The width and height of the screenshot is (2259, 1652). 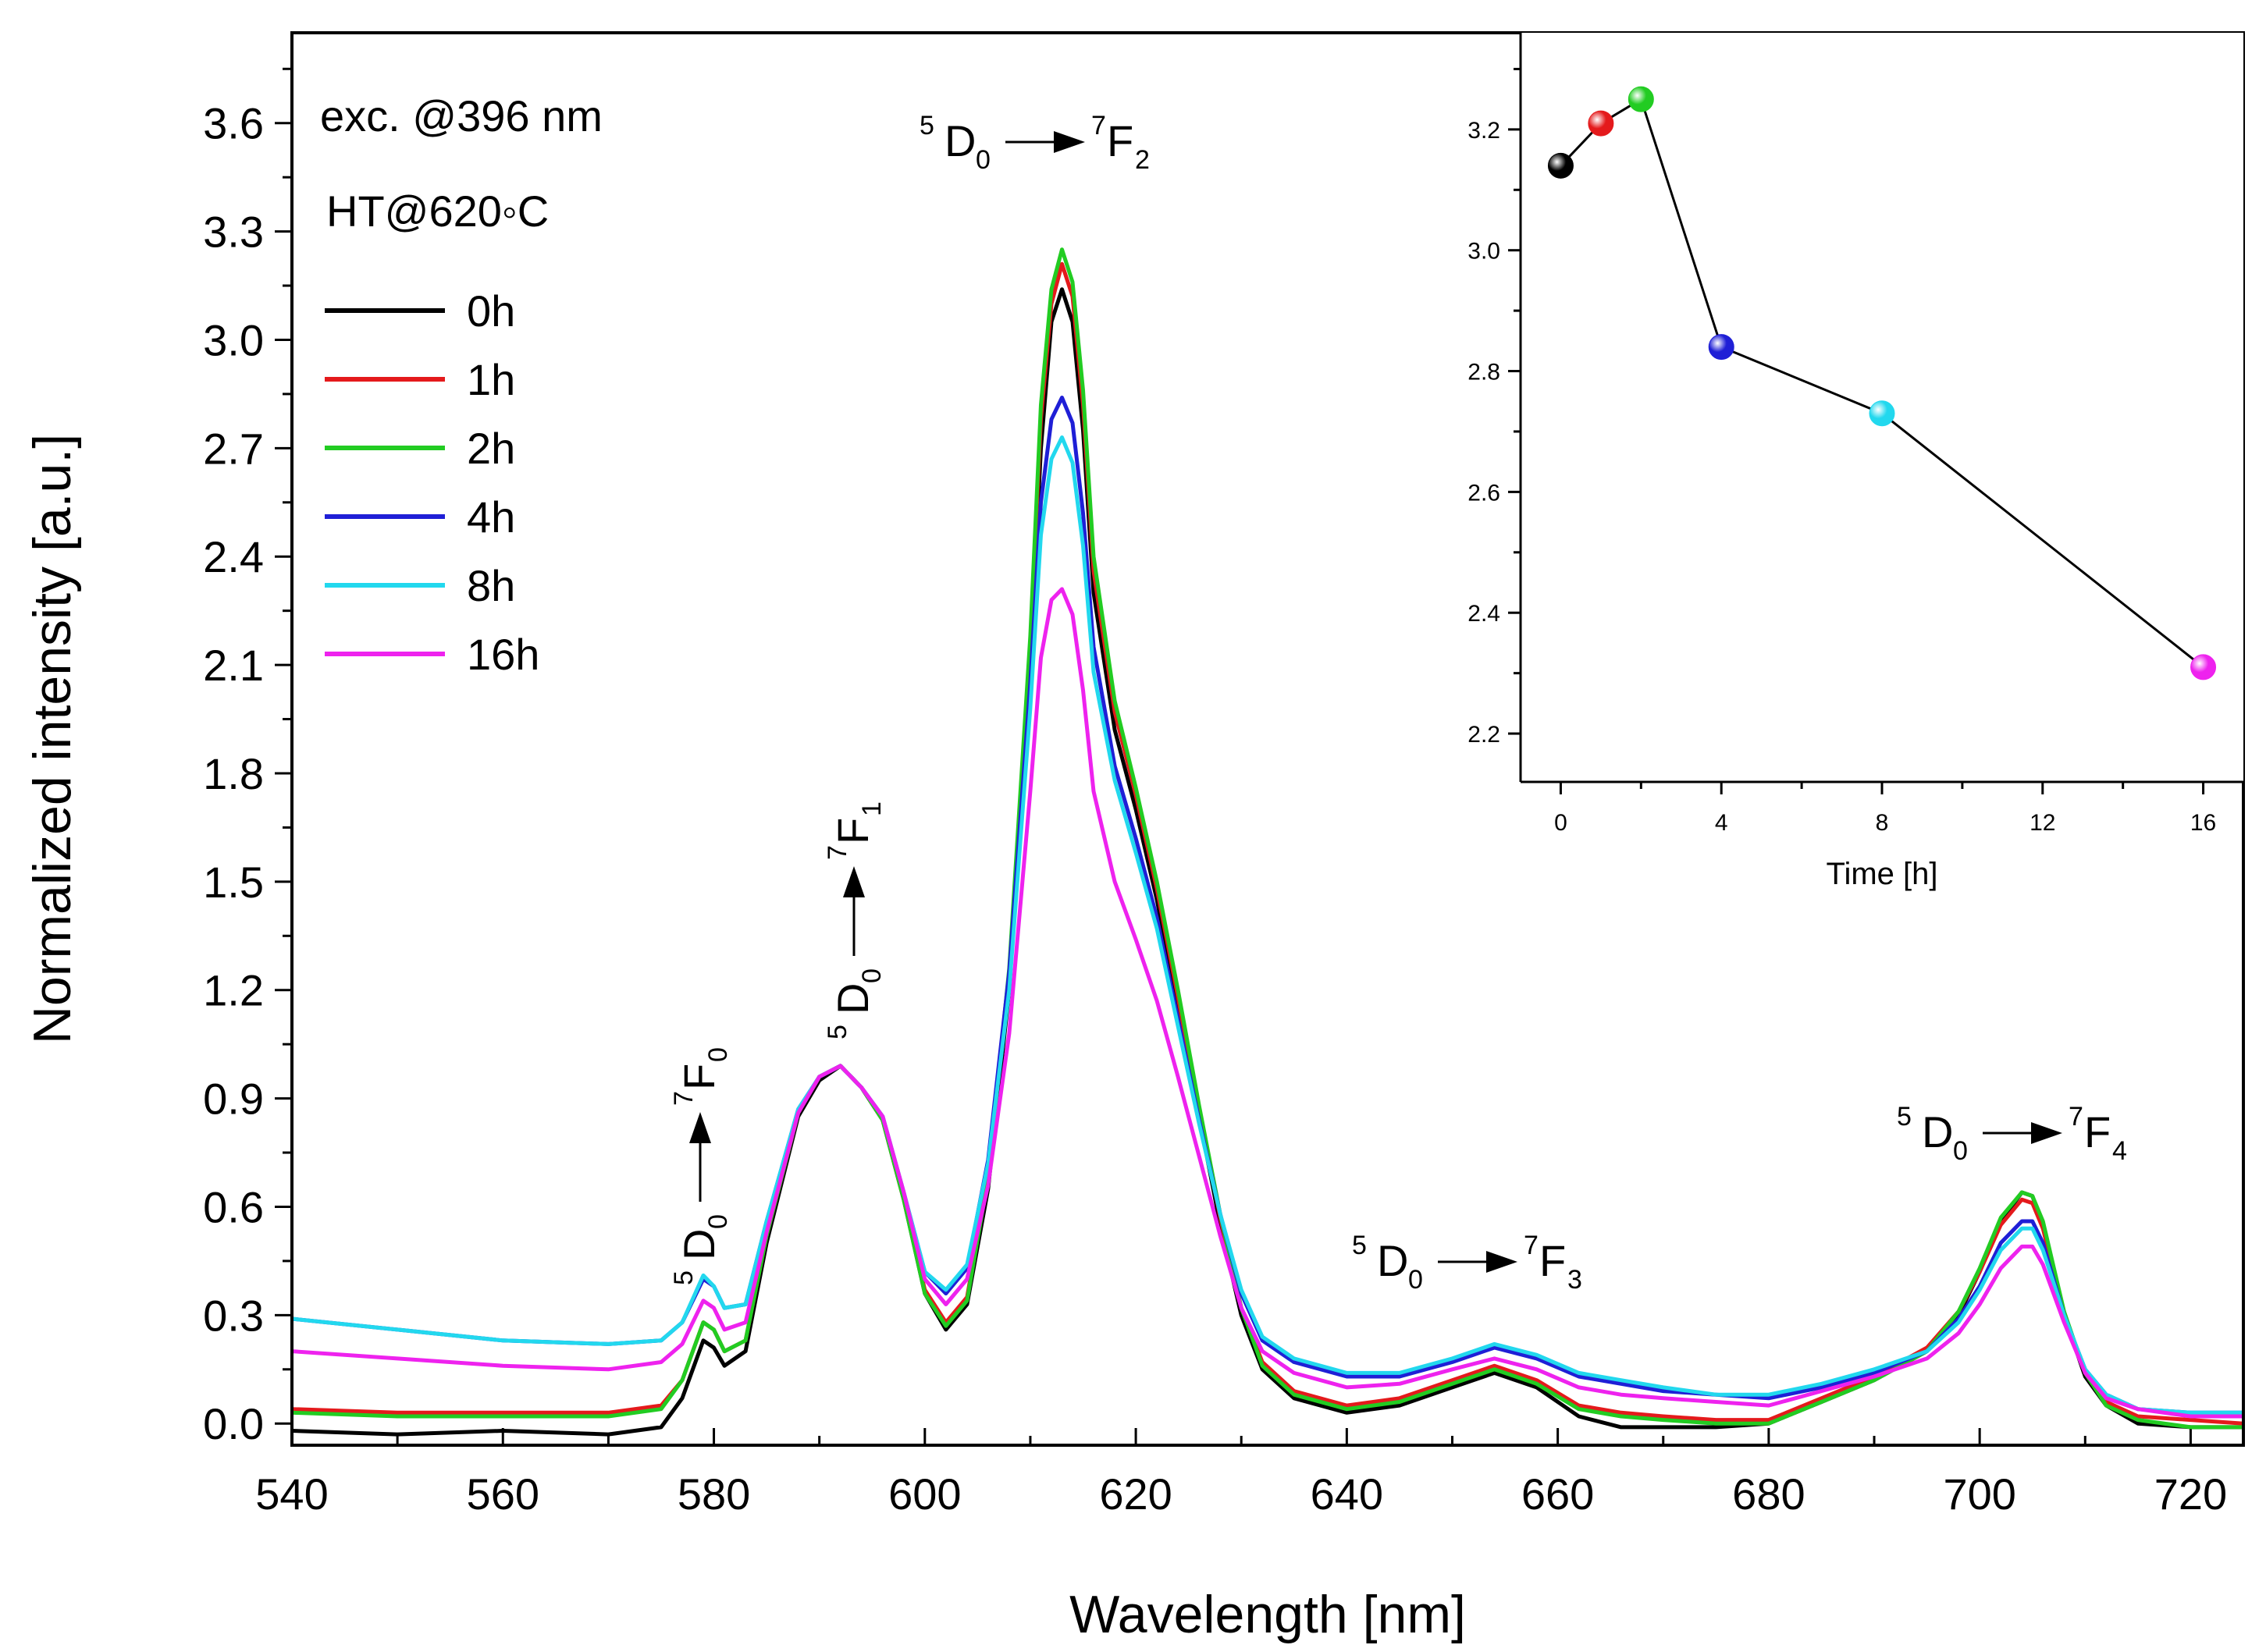 I want to click on y-tick-label: 0.0, so click(x=233, y=1424).